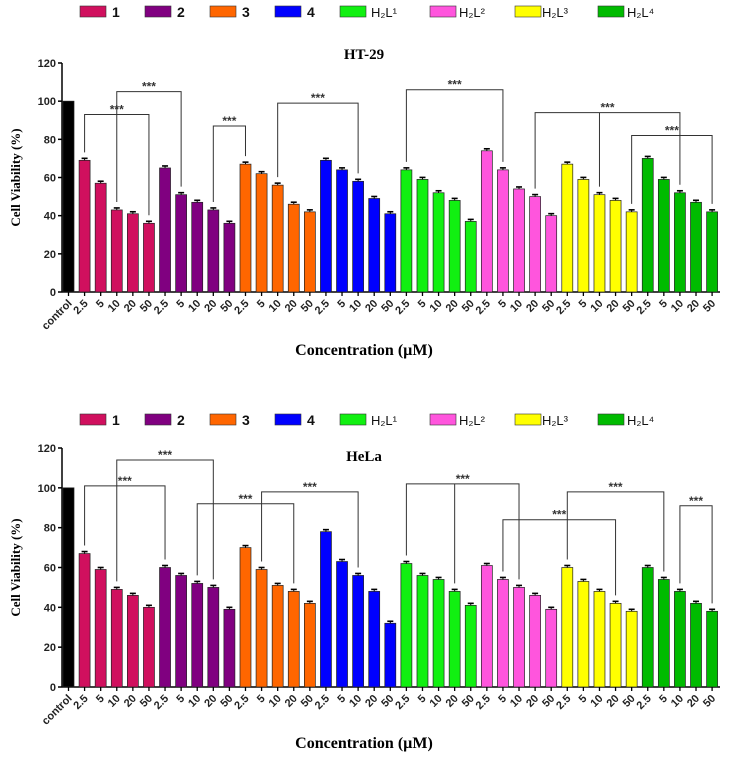 Image resolution: width=729 pixels, height=757 pixels. What do you see at coordinates (384, 420) in the screenshot?
I see `legend-label: H₂L¹` at bounding box center [384, 420].